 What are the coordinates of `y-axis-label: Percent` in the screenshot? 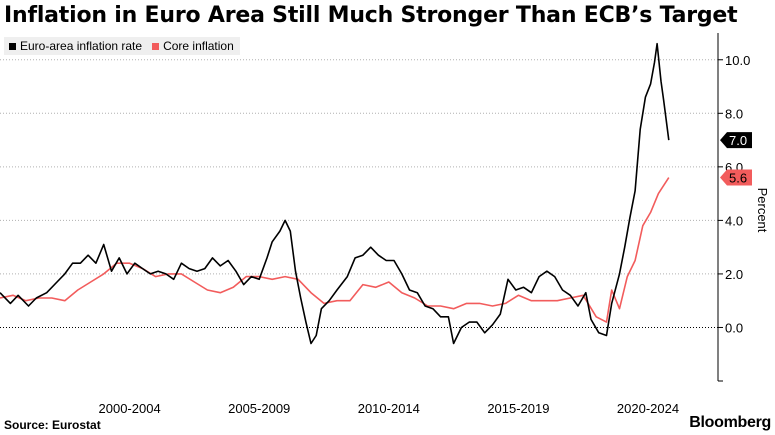 It's located at (762, 210).